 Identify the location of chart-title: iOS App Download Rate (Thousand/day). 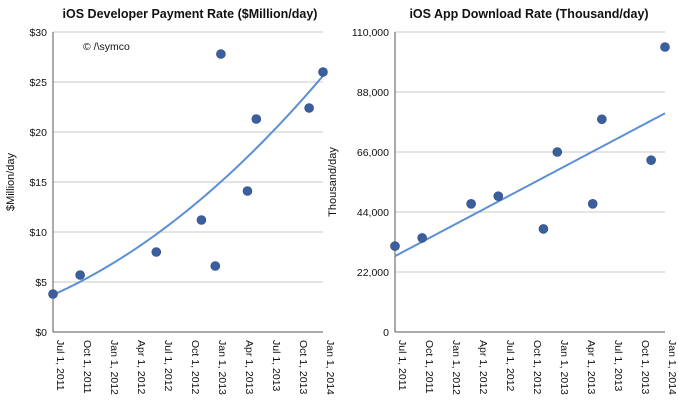
(528, 14).